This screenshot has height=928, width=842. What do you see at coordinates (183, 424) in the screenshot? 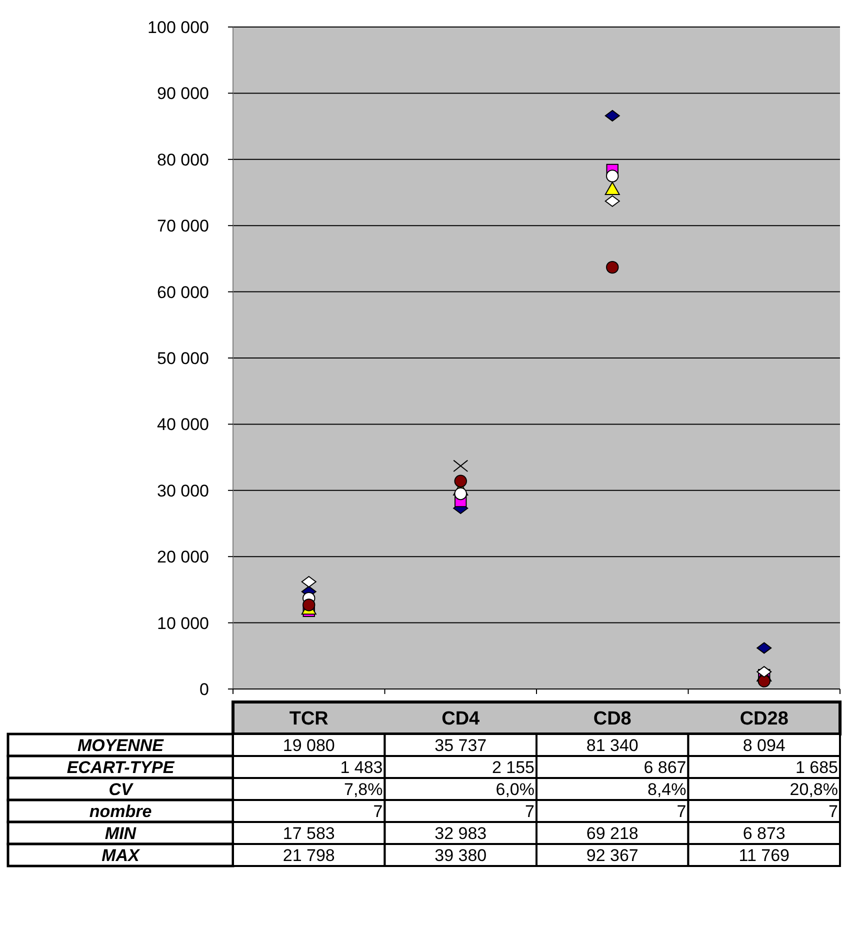
I see `y-tick-label: 40 000` at bounding box center [183, 424].